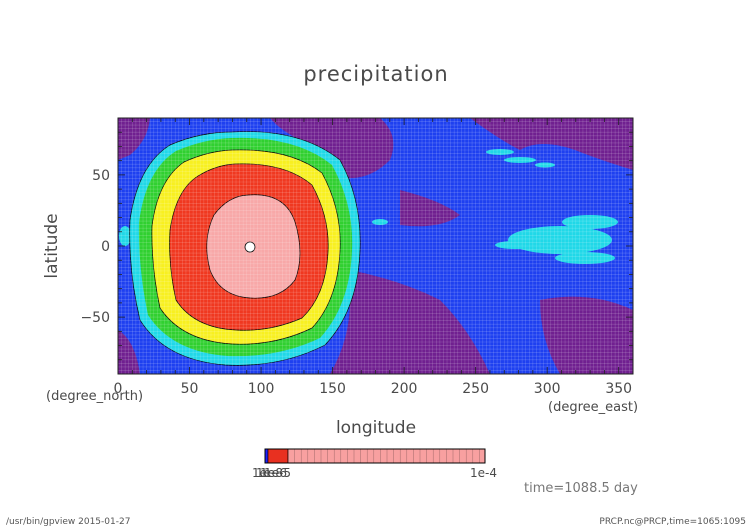  Describe the element at coordinates (581, 488) in the screenshot. I see `time-annotation: time=1088.5 day` at that location.